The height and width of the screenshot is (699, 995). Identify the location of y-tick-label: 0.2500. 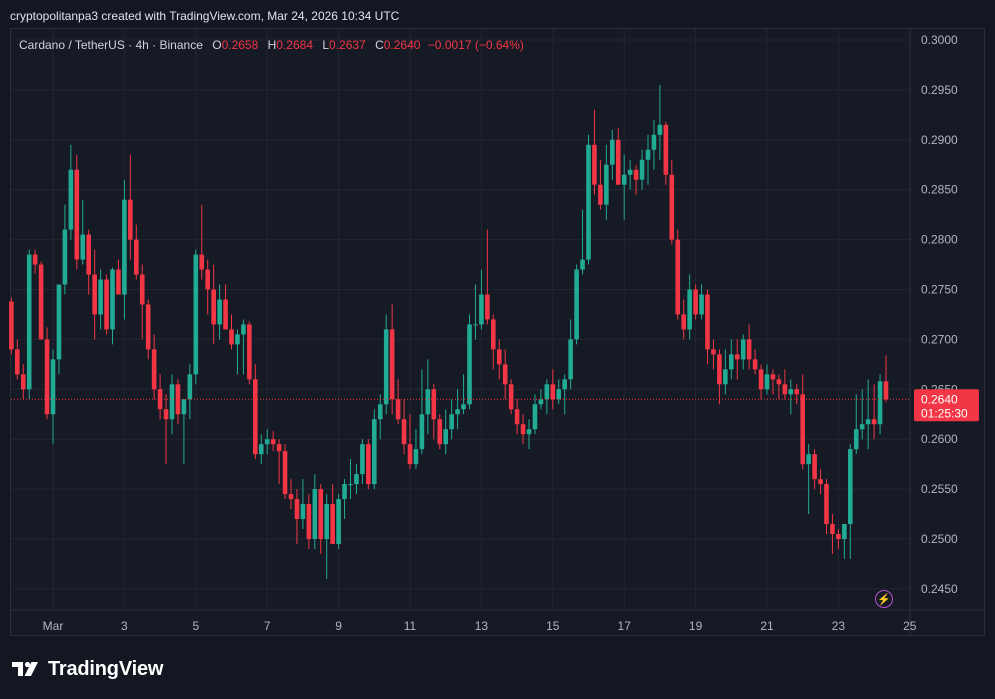
(939, 539).